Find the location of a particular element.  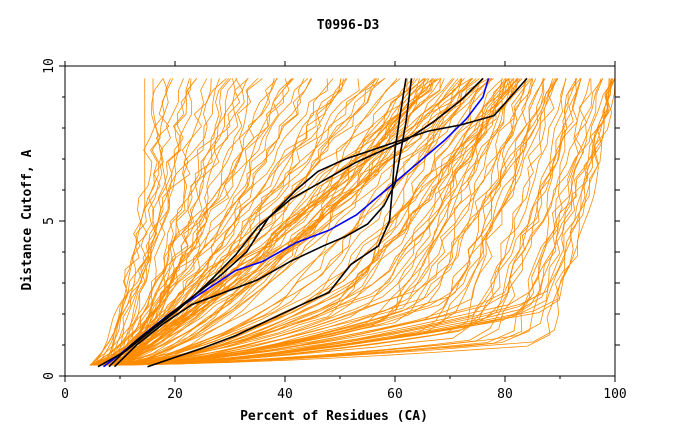

x-tick-label: 0 is located at coordinates (65, 394).